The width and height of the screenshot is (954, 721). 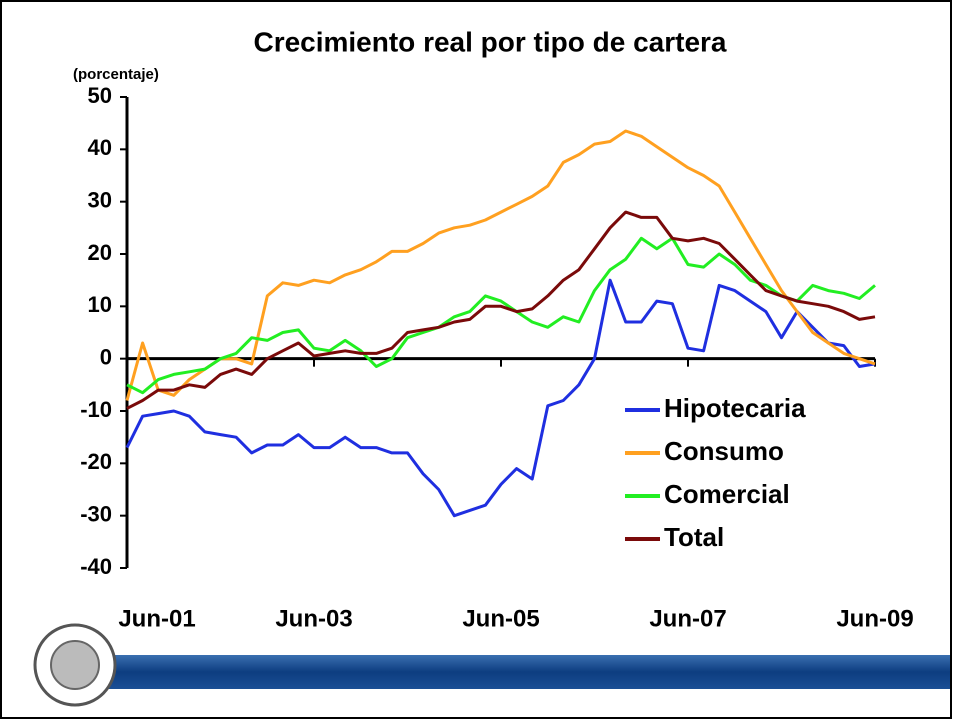 What do you see at coordinates (96, 409) in the screenshot?
I see `y-tick-label: -10` at bounding box center [96, 409].